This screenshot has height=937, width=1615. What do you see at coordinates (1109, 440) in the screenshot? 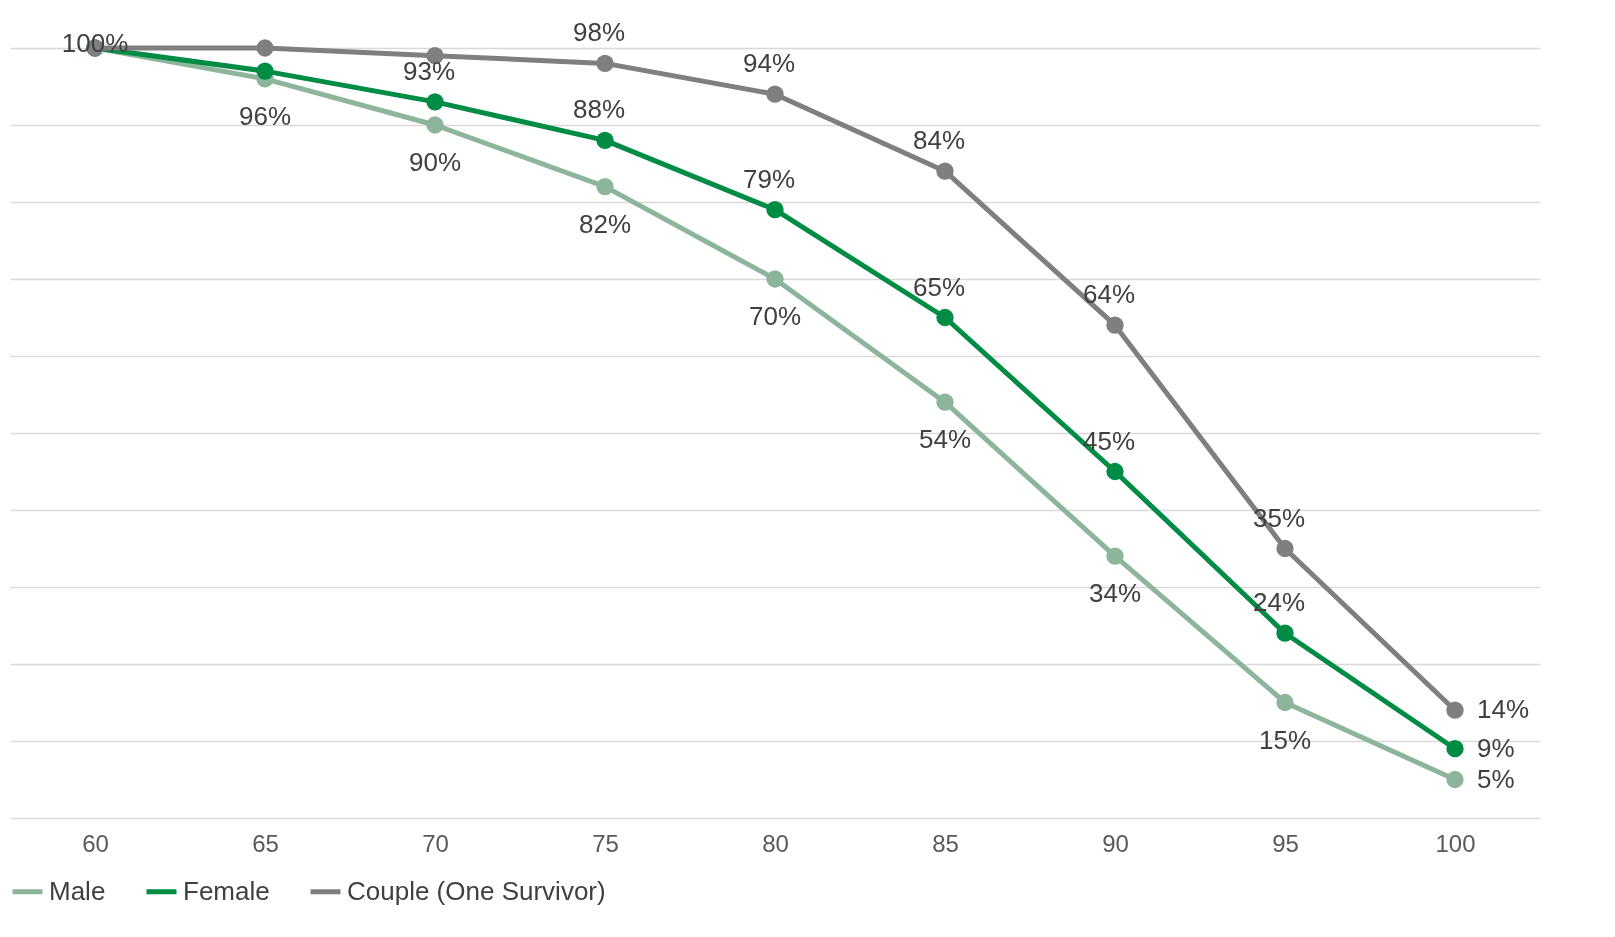
I see `data-label: 45%` at bounding box center [1109, 440].